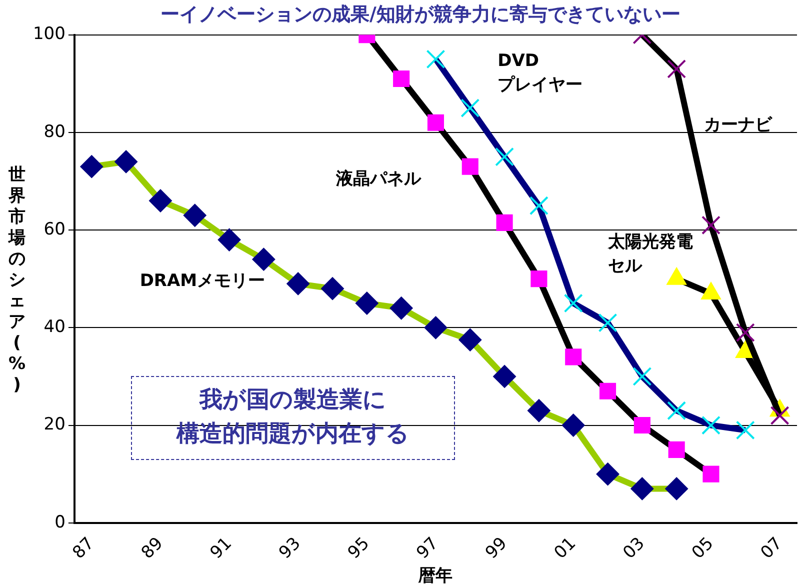 Image resolution: width=811 pixels, height=587 pixels. What do you see at coordinates (359, 549) in the screenshot?
I see `x-tick-label: 95` at bounding box center [359, 549].